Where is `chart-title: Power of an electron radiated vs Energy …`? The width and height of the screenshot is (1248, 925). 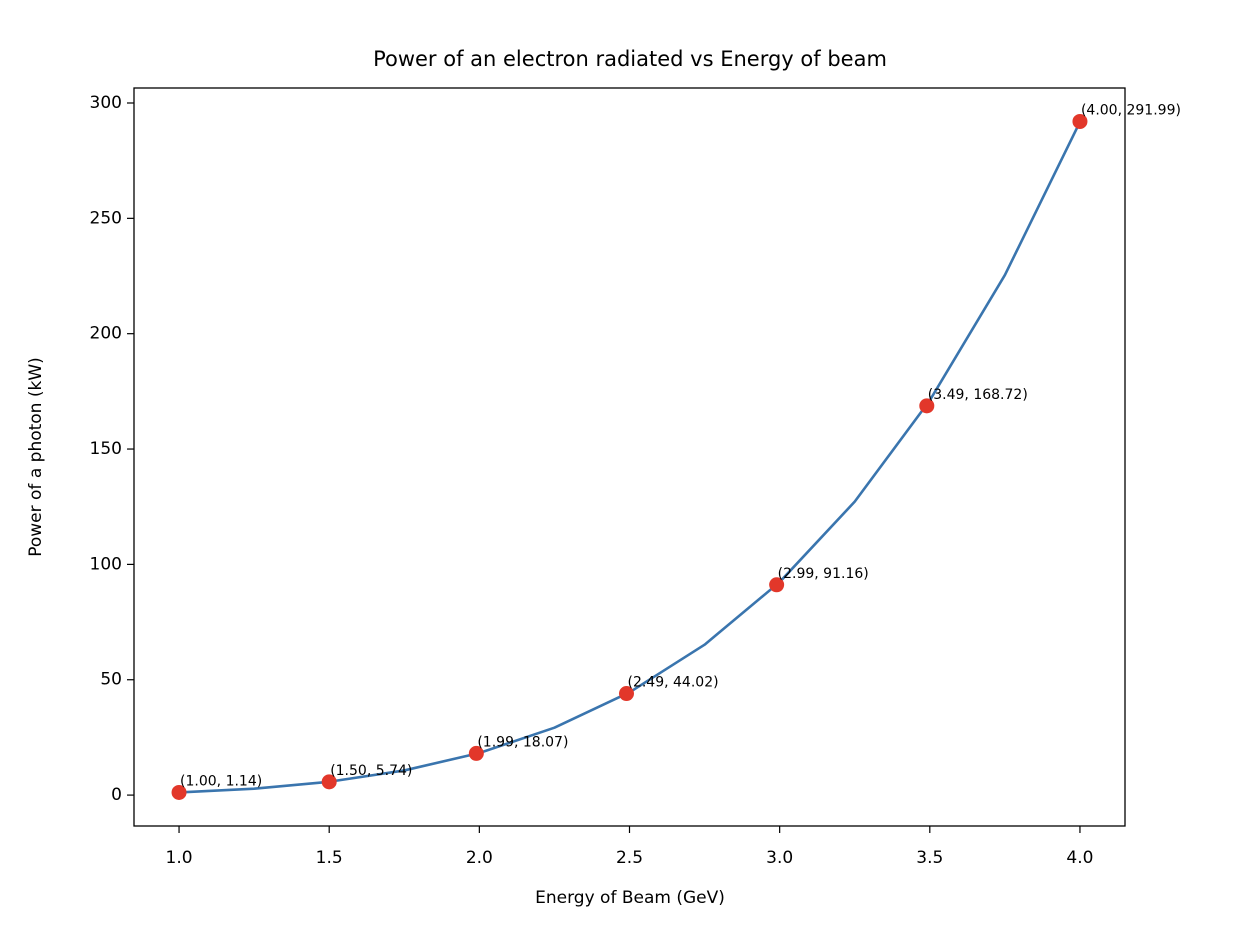
chart-title: Power of an electron radiated vs Energy … is located at coordinates (630, 59).